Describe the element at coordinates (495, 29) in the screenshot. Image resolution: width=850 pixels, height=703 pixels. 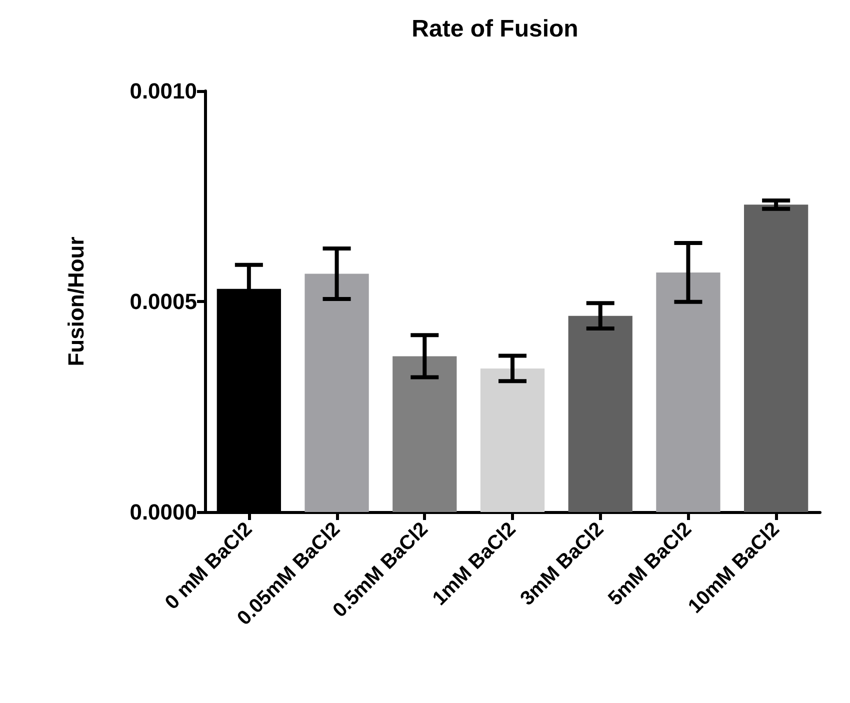
I see `chart-title: Rate of Fusion` at that location.